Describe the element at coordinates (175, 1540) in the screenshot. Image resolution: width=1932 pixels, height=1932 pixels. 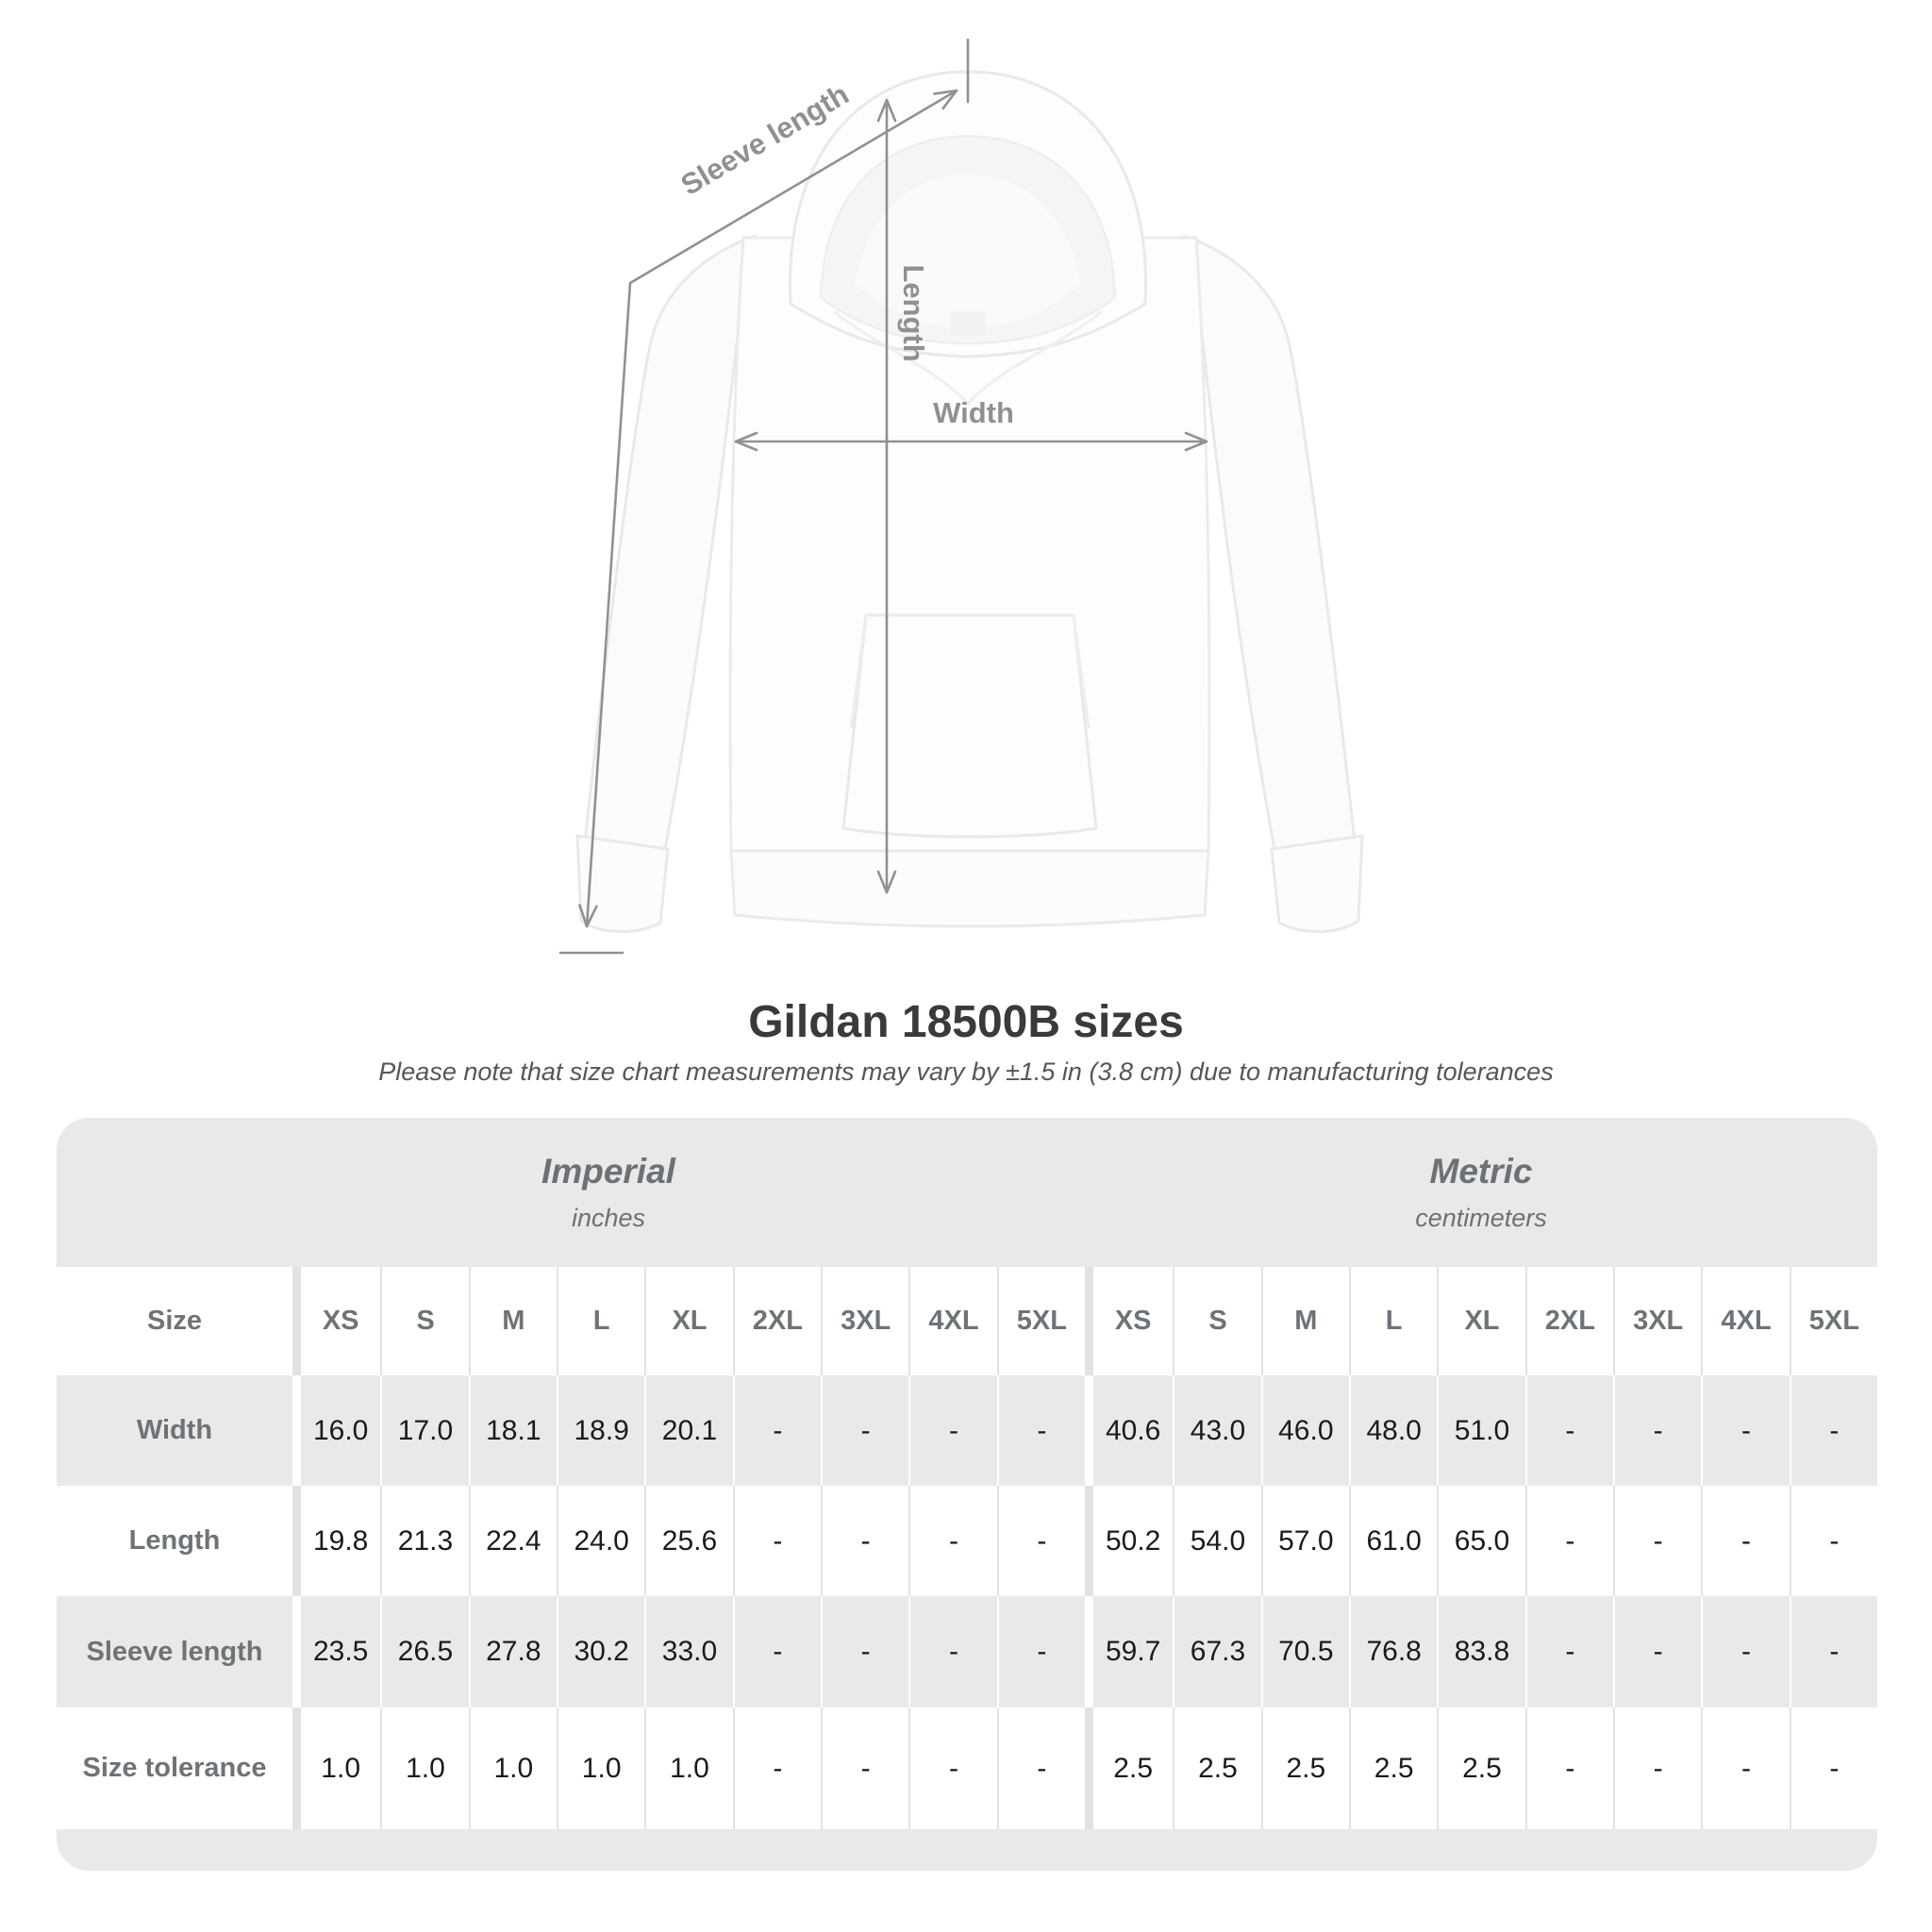
I see `row-label: Length` at that location.